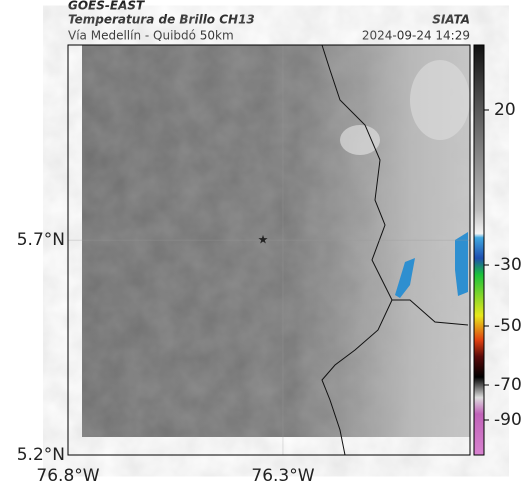 The height and width of the screenshot is (495, 526). I want to click on source: GOES-EAST, so click(106, 6).